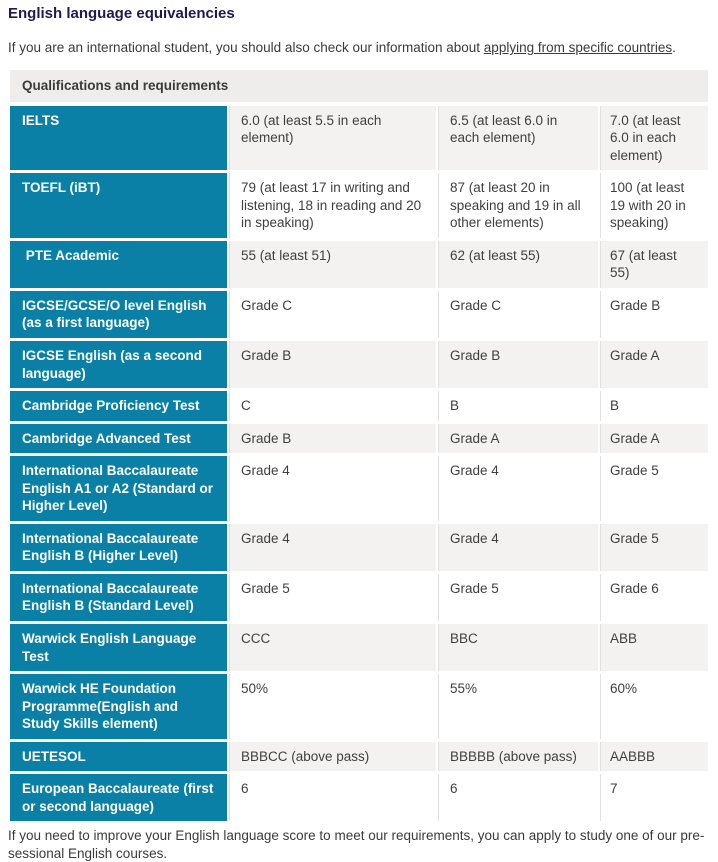 This screenshot has height=862, width=718. Describe the element at coordinates (653, 597) in the screenshot. I see `cell-value: Grade 6` at that location.